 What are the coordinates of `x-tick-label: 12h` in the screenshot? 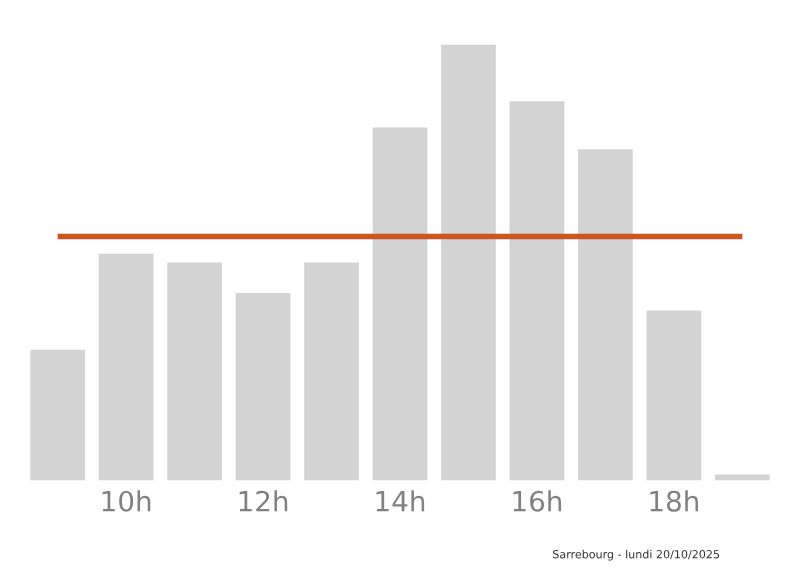 It's located at (263, 501).